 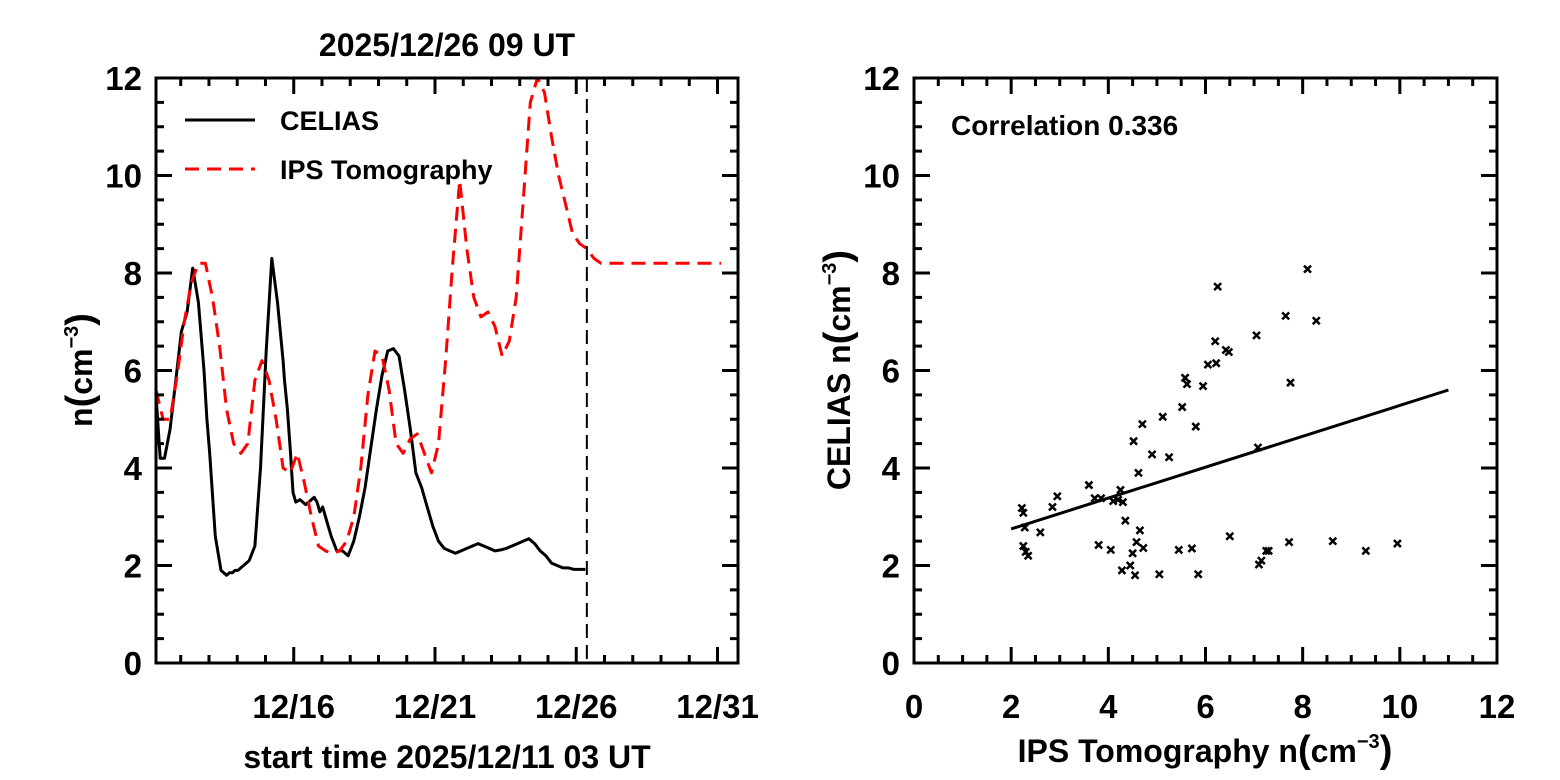 I want to click on scatter-y-axis-label-exp: −3, so click(x=830, y=274).